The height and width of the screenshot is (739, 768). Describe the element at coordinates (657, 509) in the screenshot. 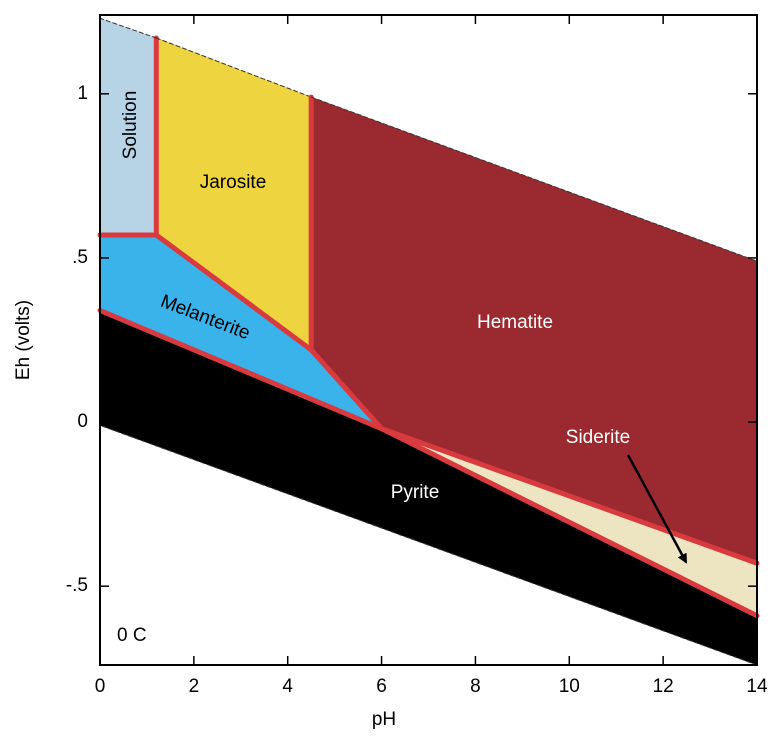

I see `siderite-arrow` at that location.